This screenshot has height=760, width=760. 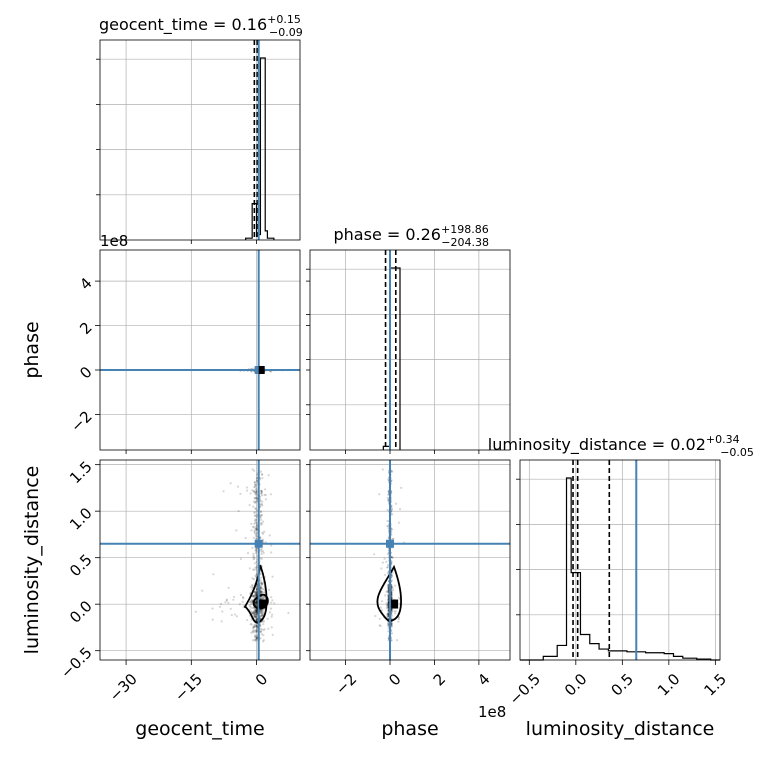 What do you see at coordinates (620, 729) in the screenshot?
I see `x-axis-label: luminosity_distance` at bounding box center [620, 729].